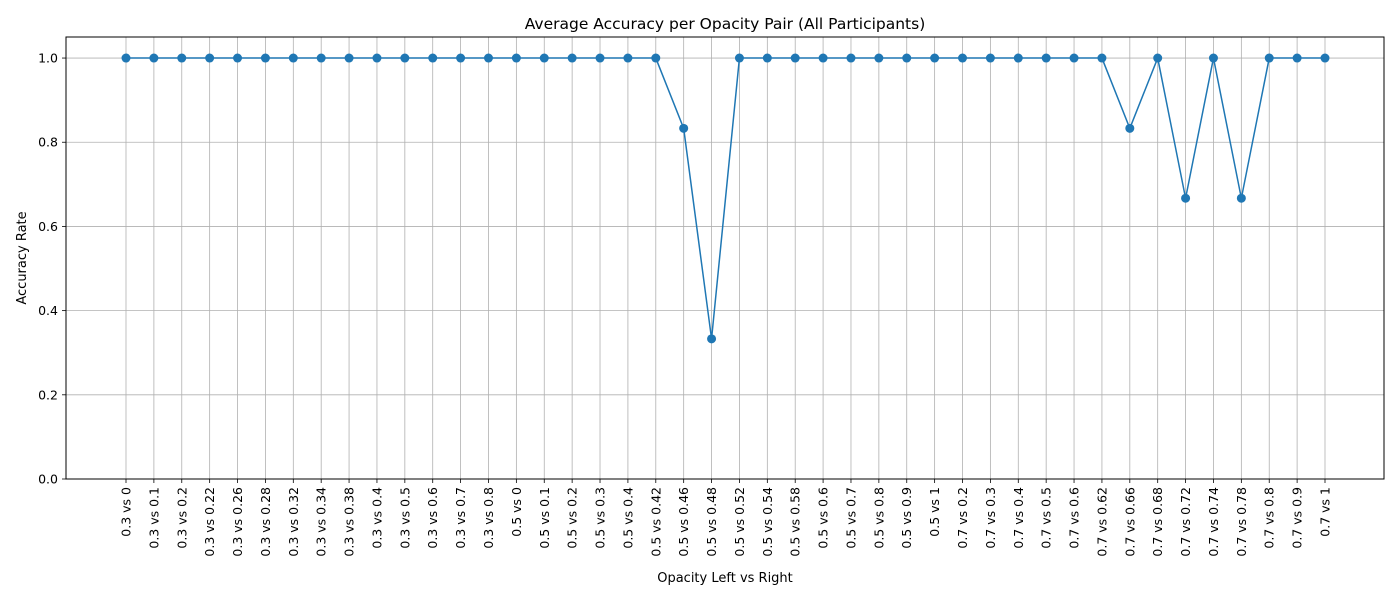 The image size is (1400, 600). I want to click on x-tick-label: 0.5 vs 0.6, so click(823, 518).